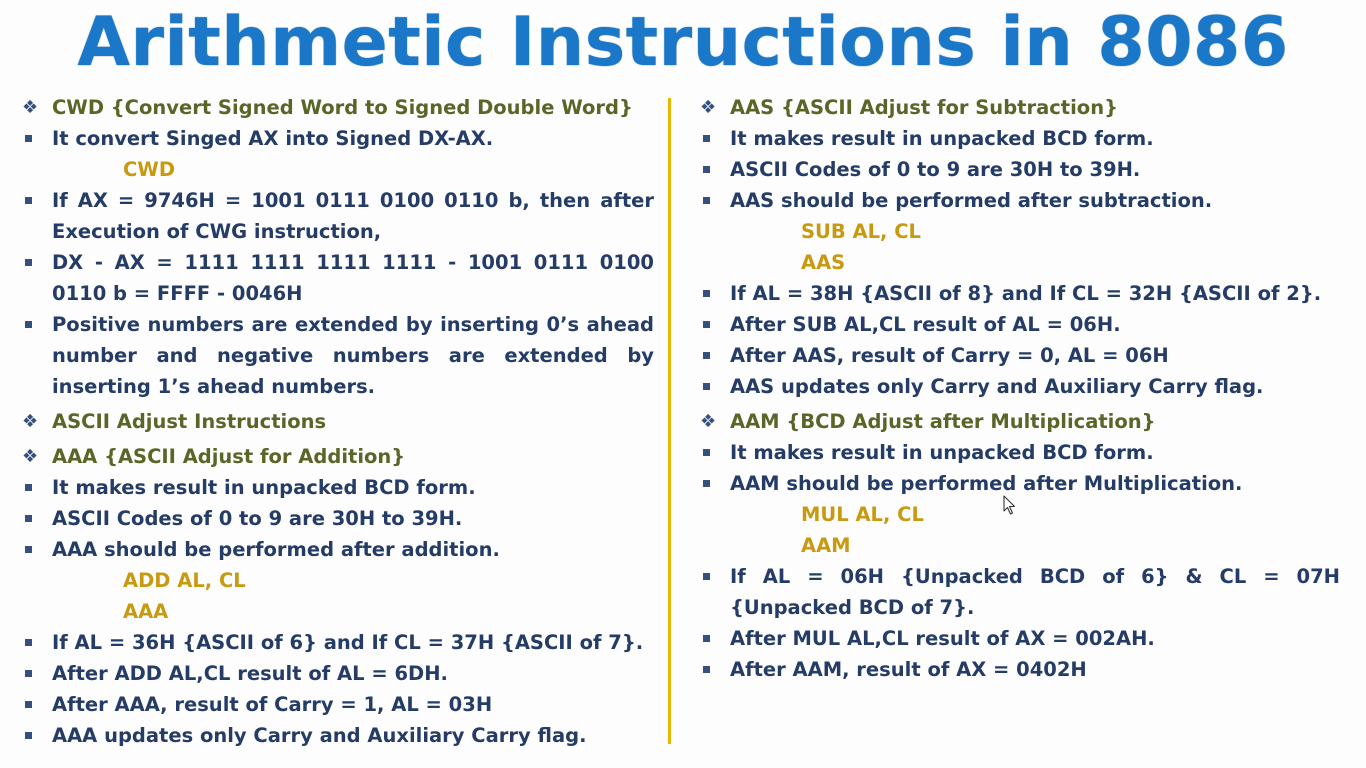  I want to click on bullet-text: AAA should be performed after addition., so click(276, 549).